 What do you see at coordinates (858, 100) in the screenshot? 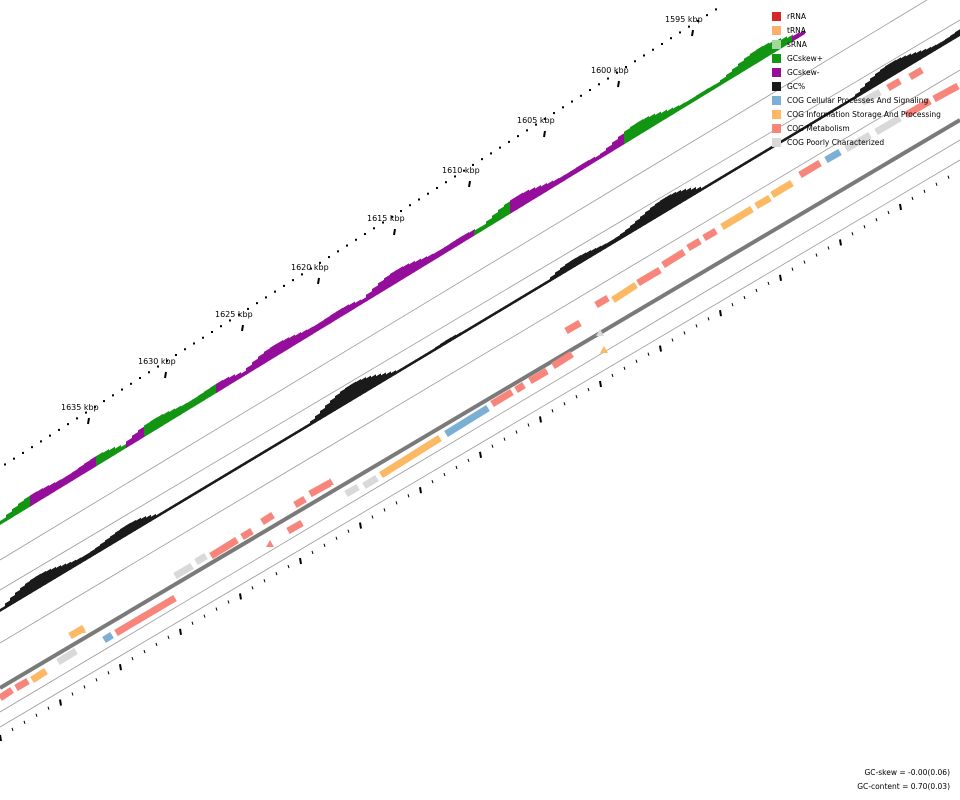
I see `legend-label: COG Cellular Processes And Signaling` at bounding box center [858, 100].